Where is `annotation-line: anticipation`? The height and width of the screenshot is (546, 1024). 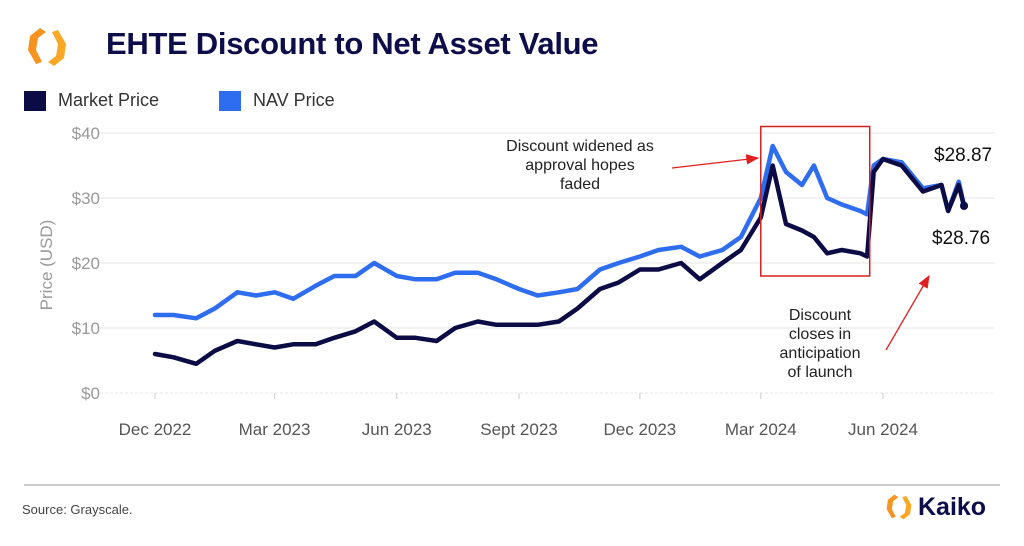
annotation-line: anticipation is located at coordinates (820, 353).